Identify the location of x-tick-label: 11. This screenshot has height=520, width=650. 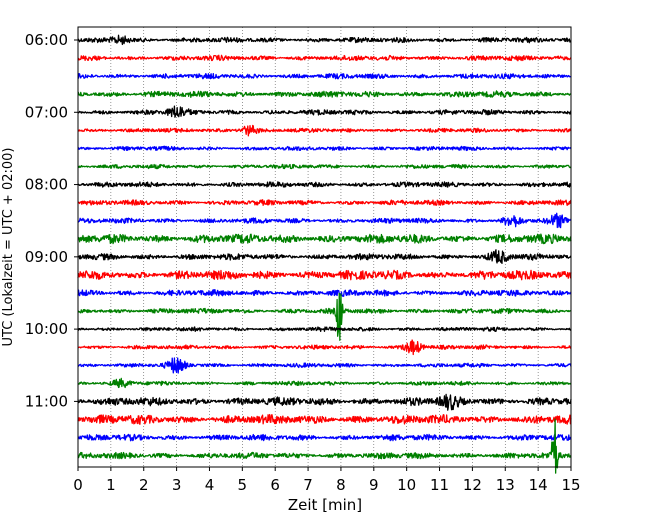
(439, 485).